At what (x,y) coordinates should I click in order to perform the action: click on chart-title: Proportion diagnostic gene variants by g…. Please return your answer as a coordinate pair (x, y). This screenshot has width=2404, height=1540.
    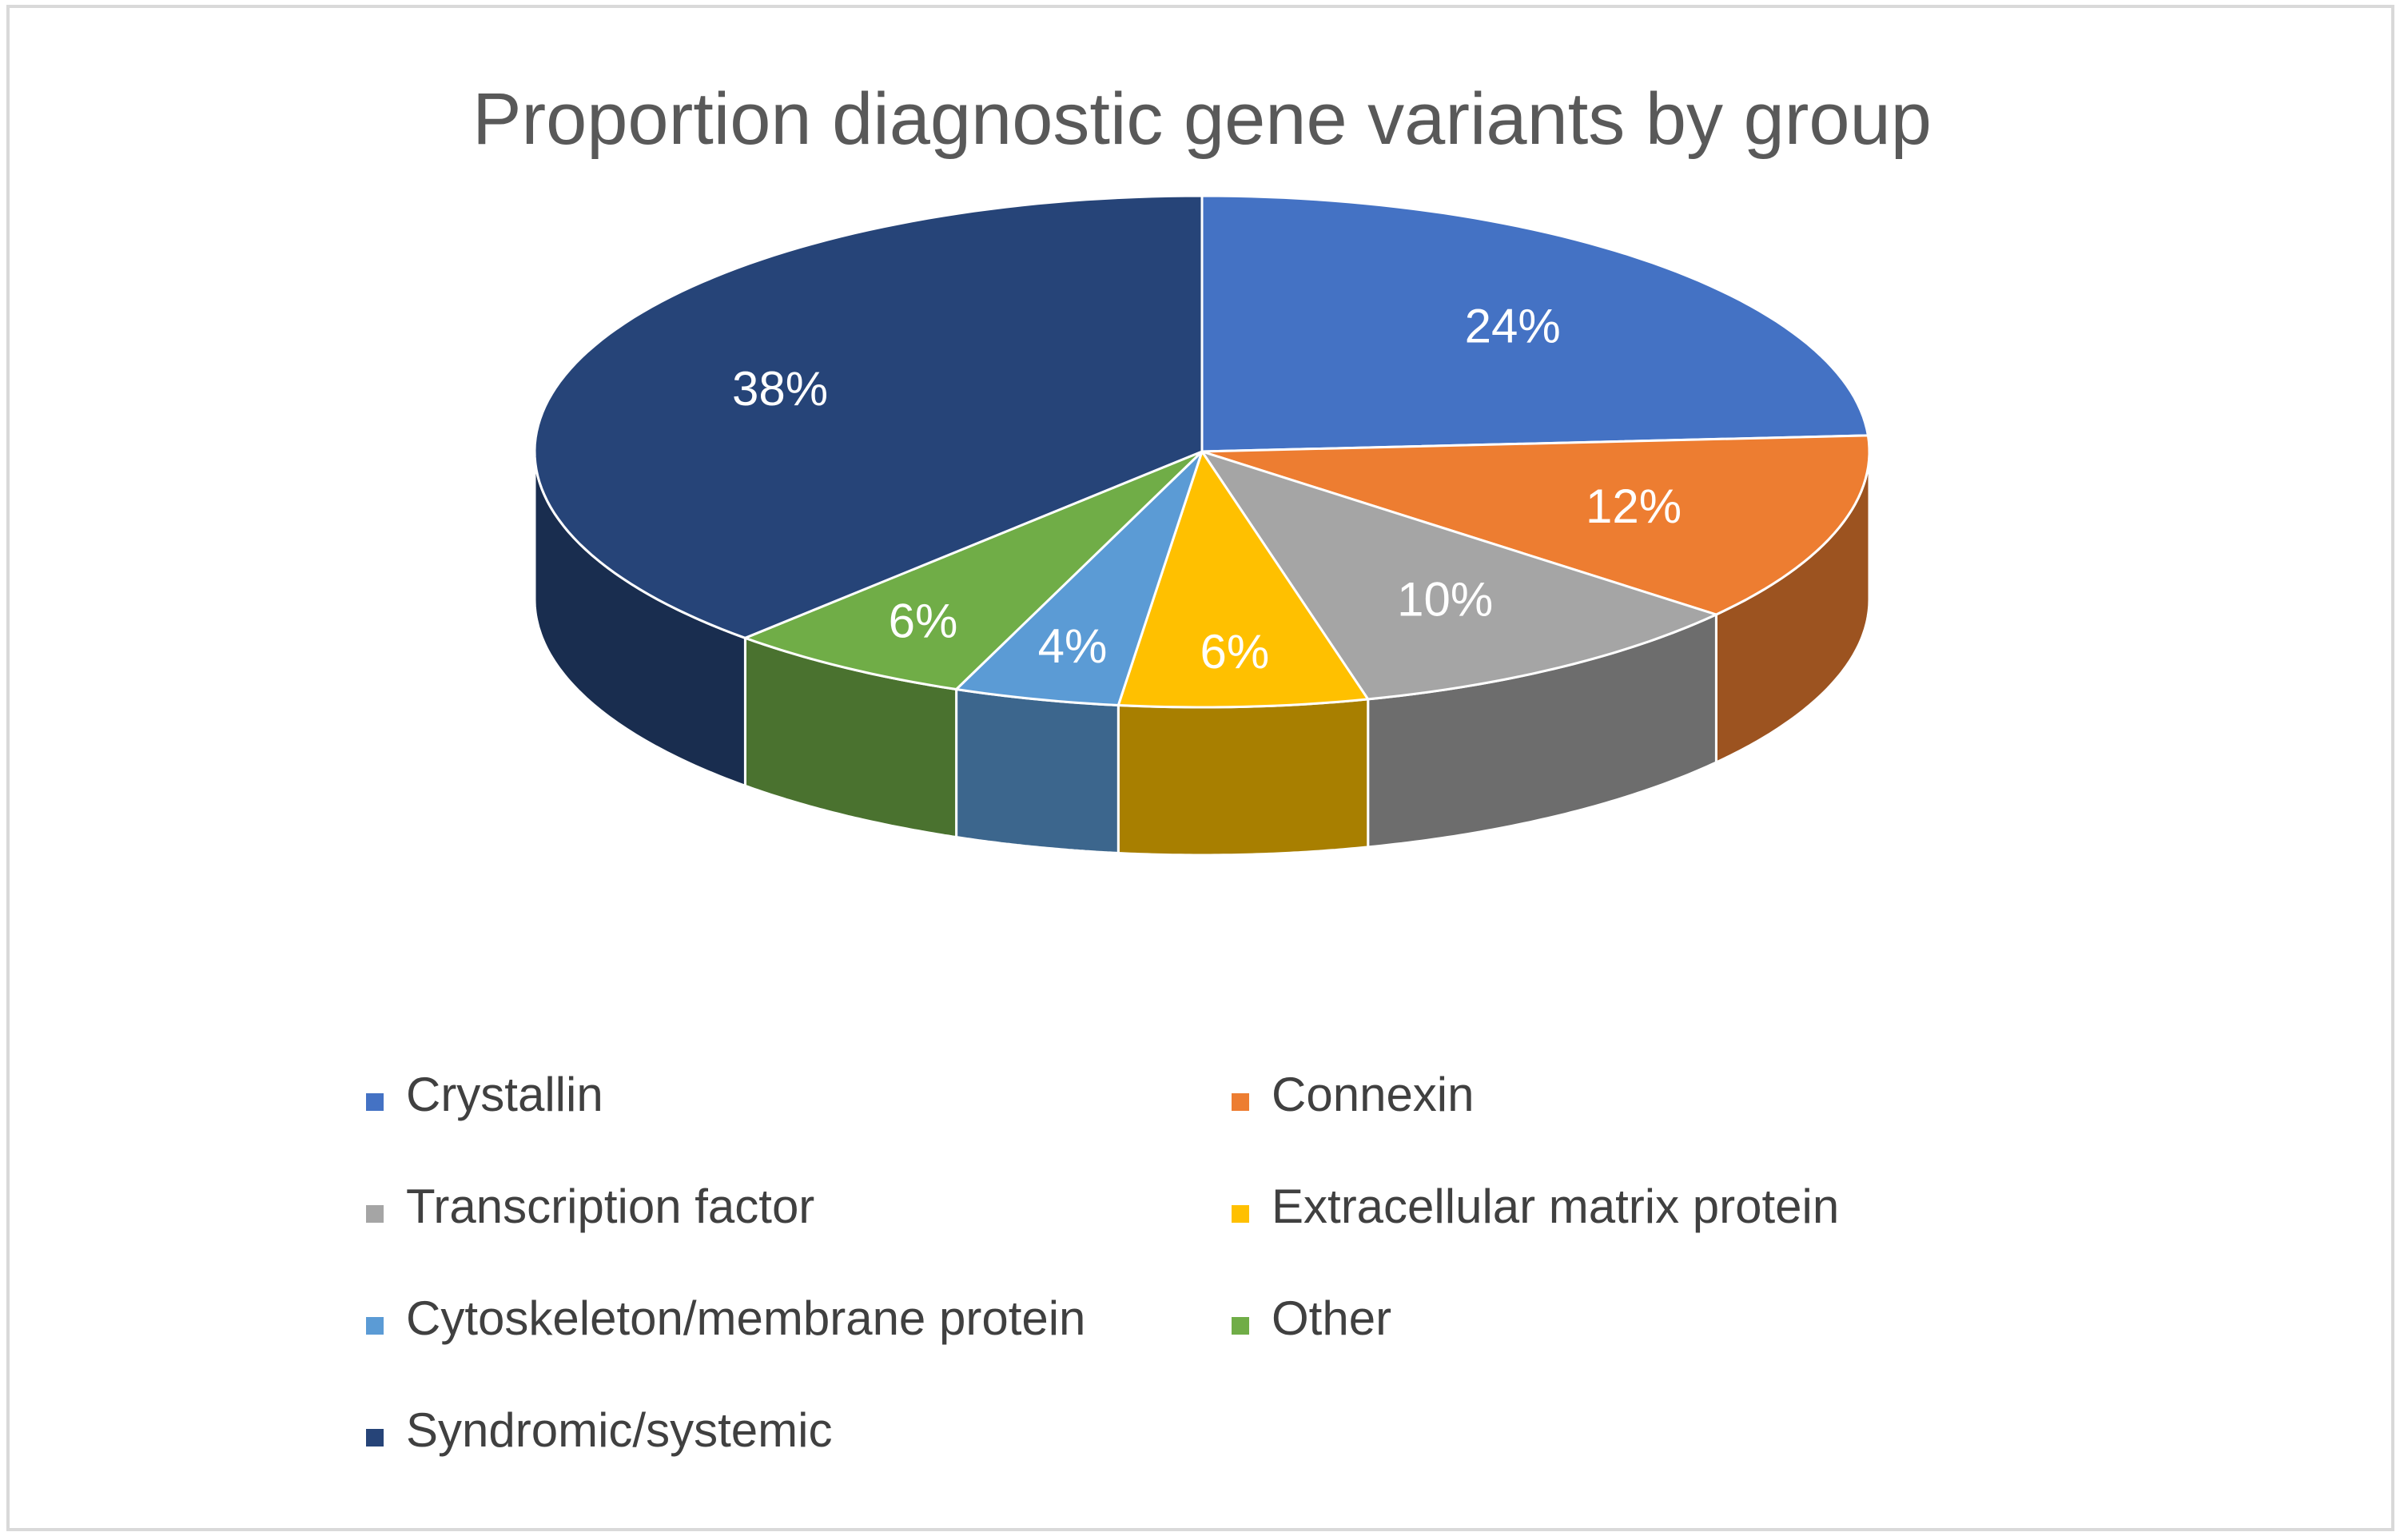
    Looking at the image, I should click on (1202, 119).